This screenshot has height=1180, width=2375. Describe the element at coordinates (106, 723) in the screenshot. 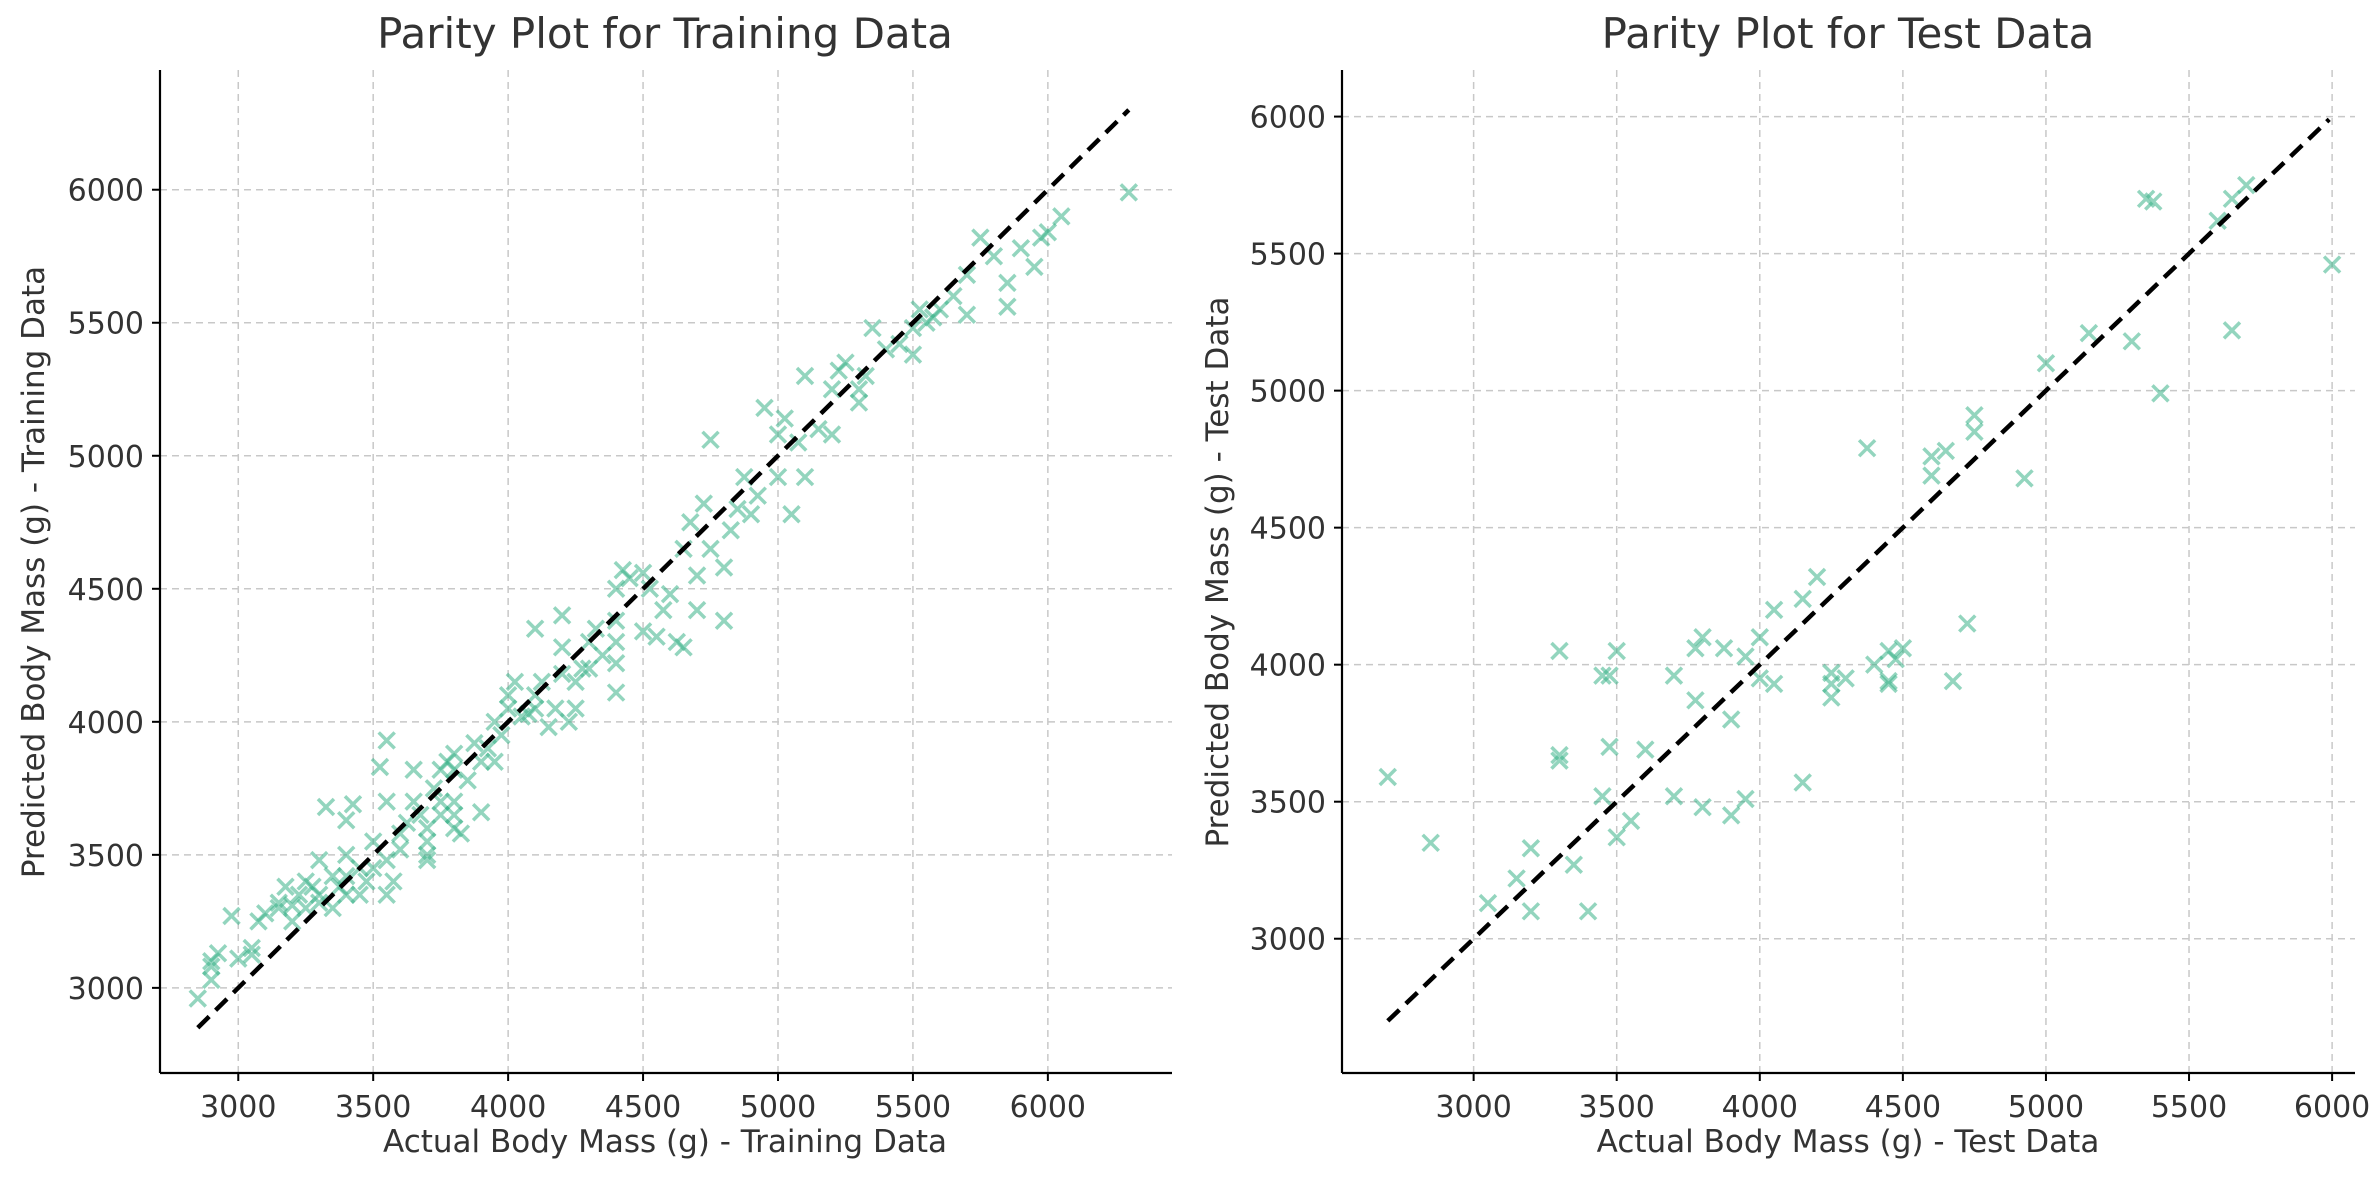

I see `y-tick-label: 4000` at that location.